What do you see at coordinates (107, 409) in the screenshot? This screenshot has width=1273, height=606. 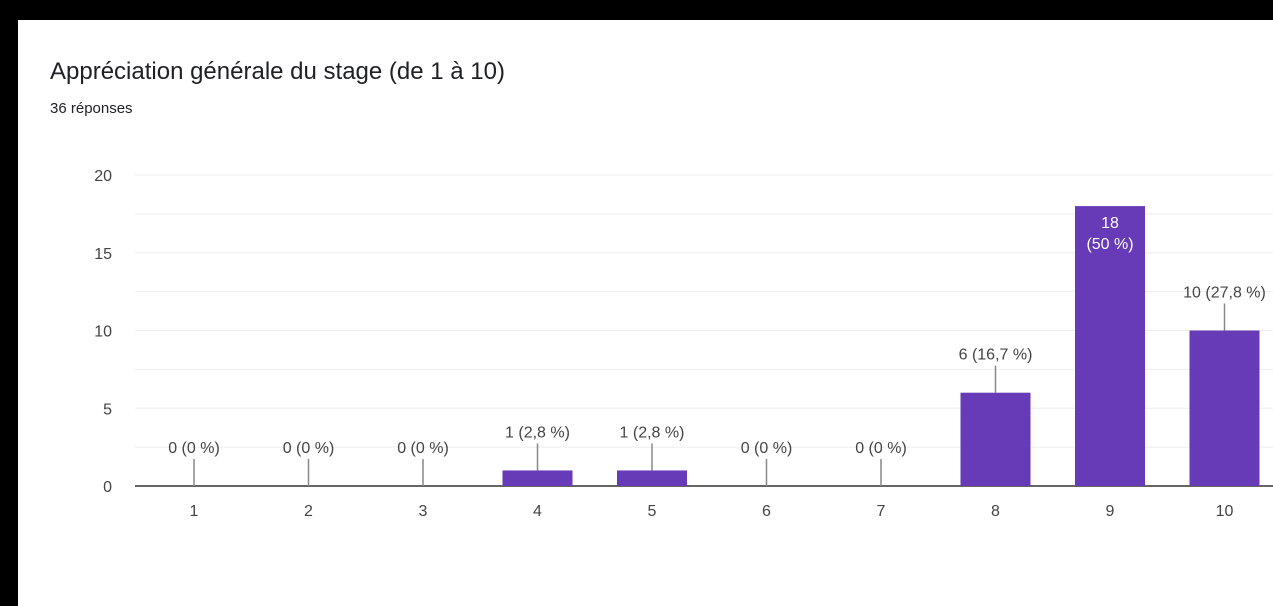 I see `y-tick-label: 5` at bounding box center [107, 409].